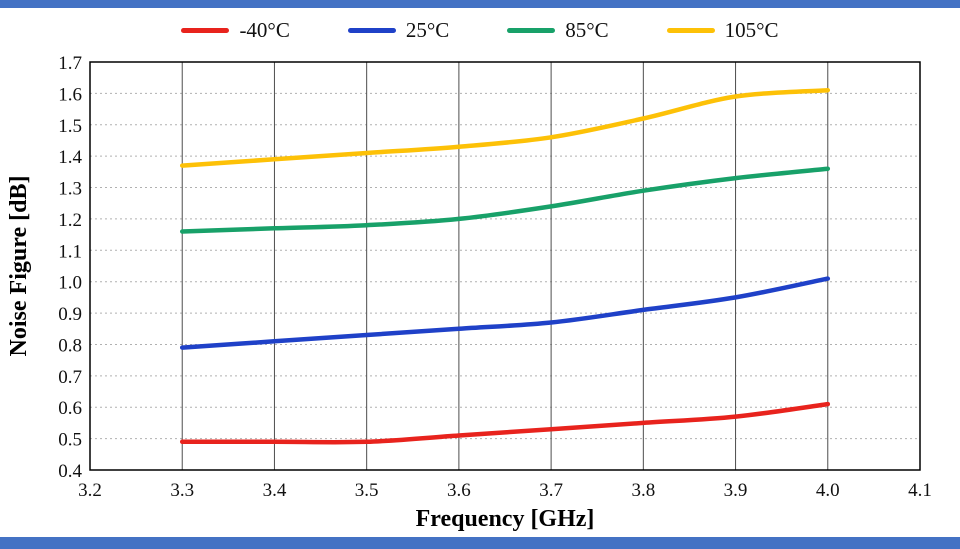  I want to click on chart-legend: -40°C 25°C 85°C 105°C, so click(480, 30).